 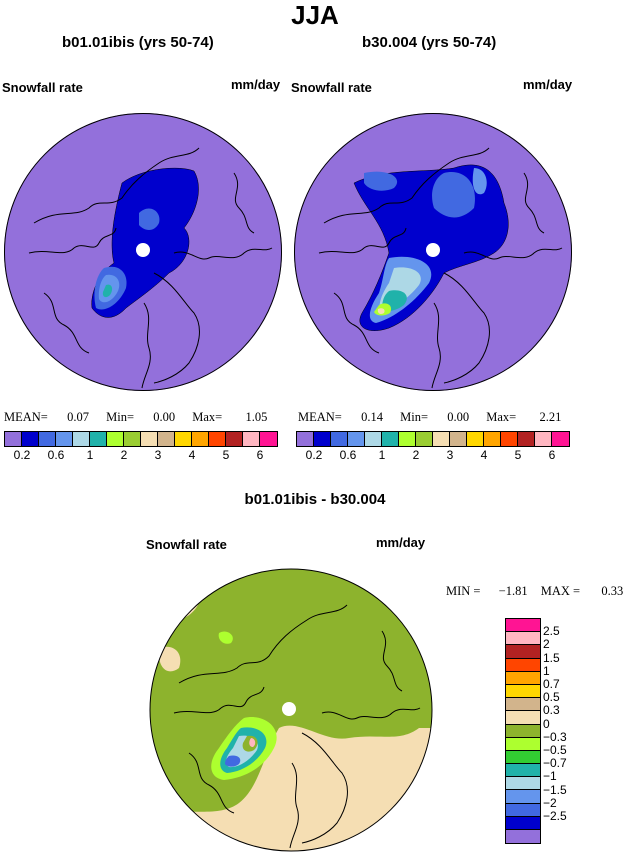 I want to click on diff-colorbar-tick-label: −2.5, so click(x=555, y=816).